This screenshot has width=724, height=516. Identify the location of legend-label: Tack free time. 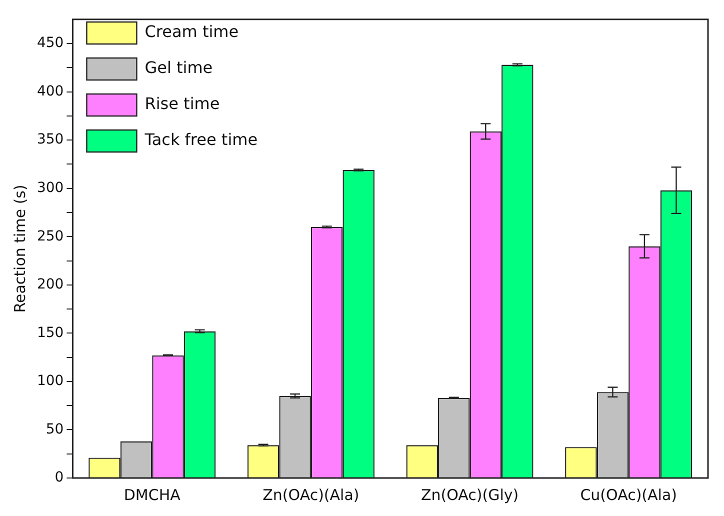
(201, 140).